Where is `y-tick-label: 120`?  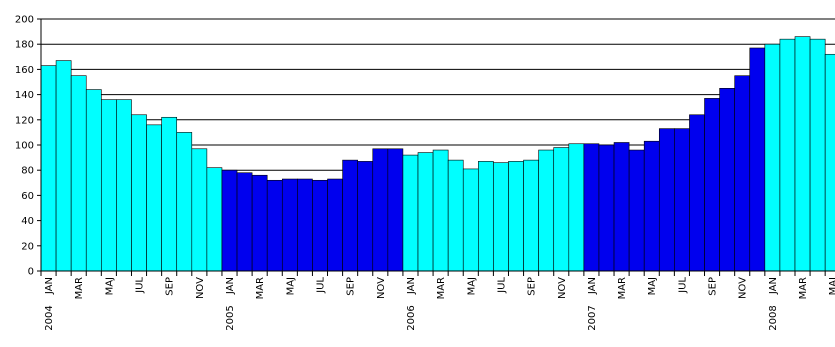
y-tick-label: 120 is located at coordinates (24, 120).